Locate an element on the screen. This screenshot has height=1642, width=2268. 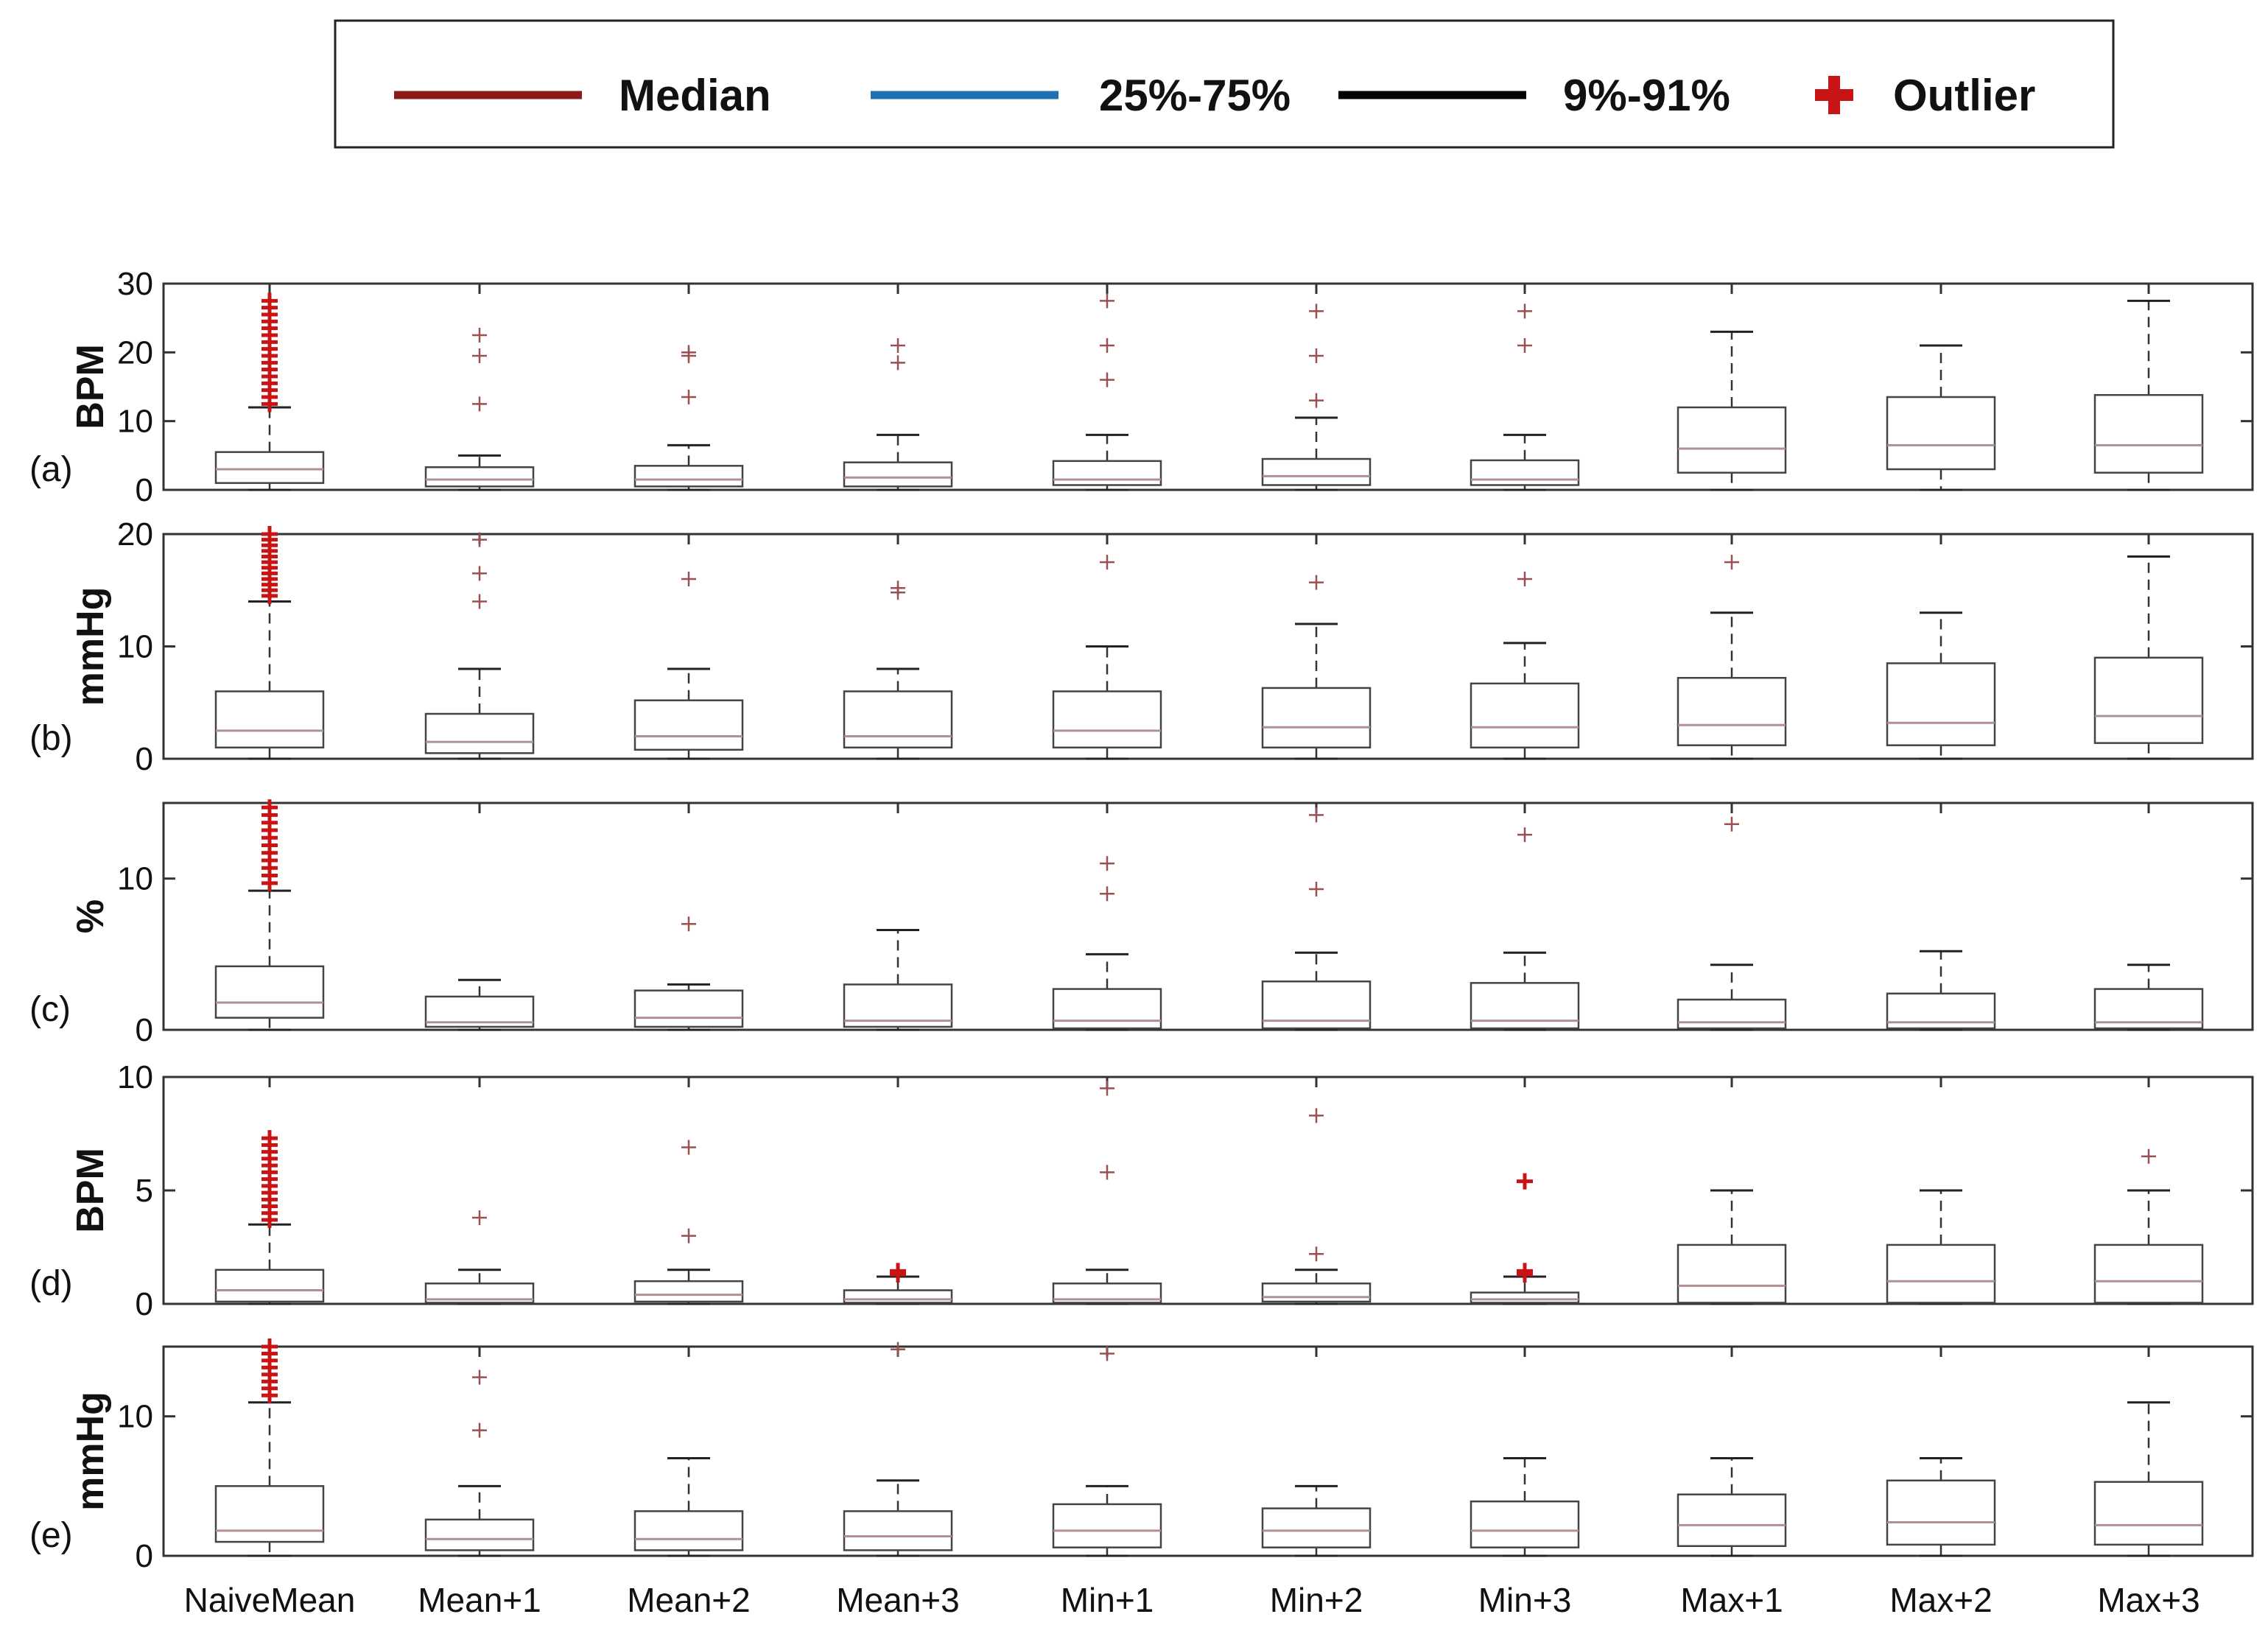
x-category-label: Min+1 is located at coordinates (1107, 1600).